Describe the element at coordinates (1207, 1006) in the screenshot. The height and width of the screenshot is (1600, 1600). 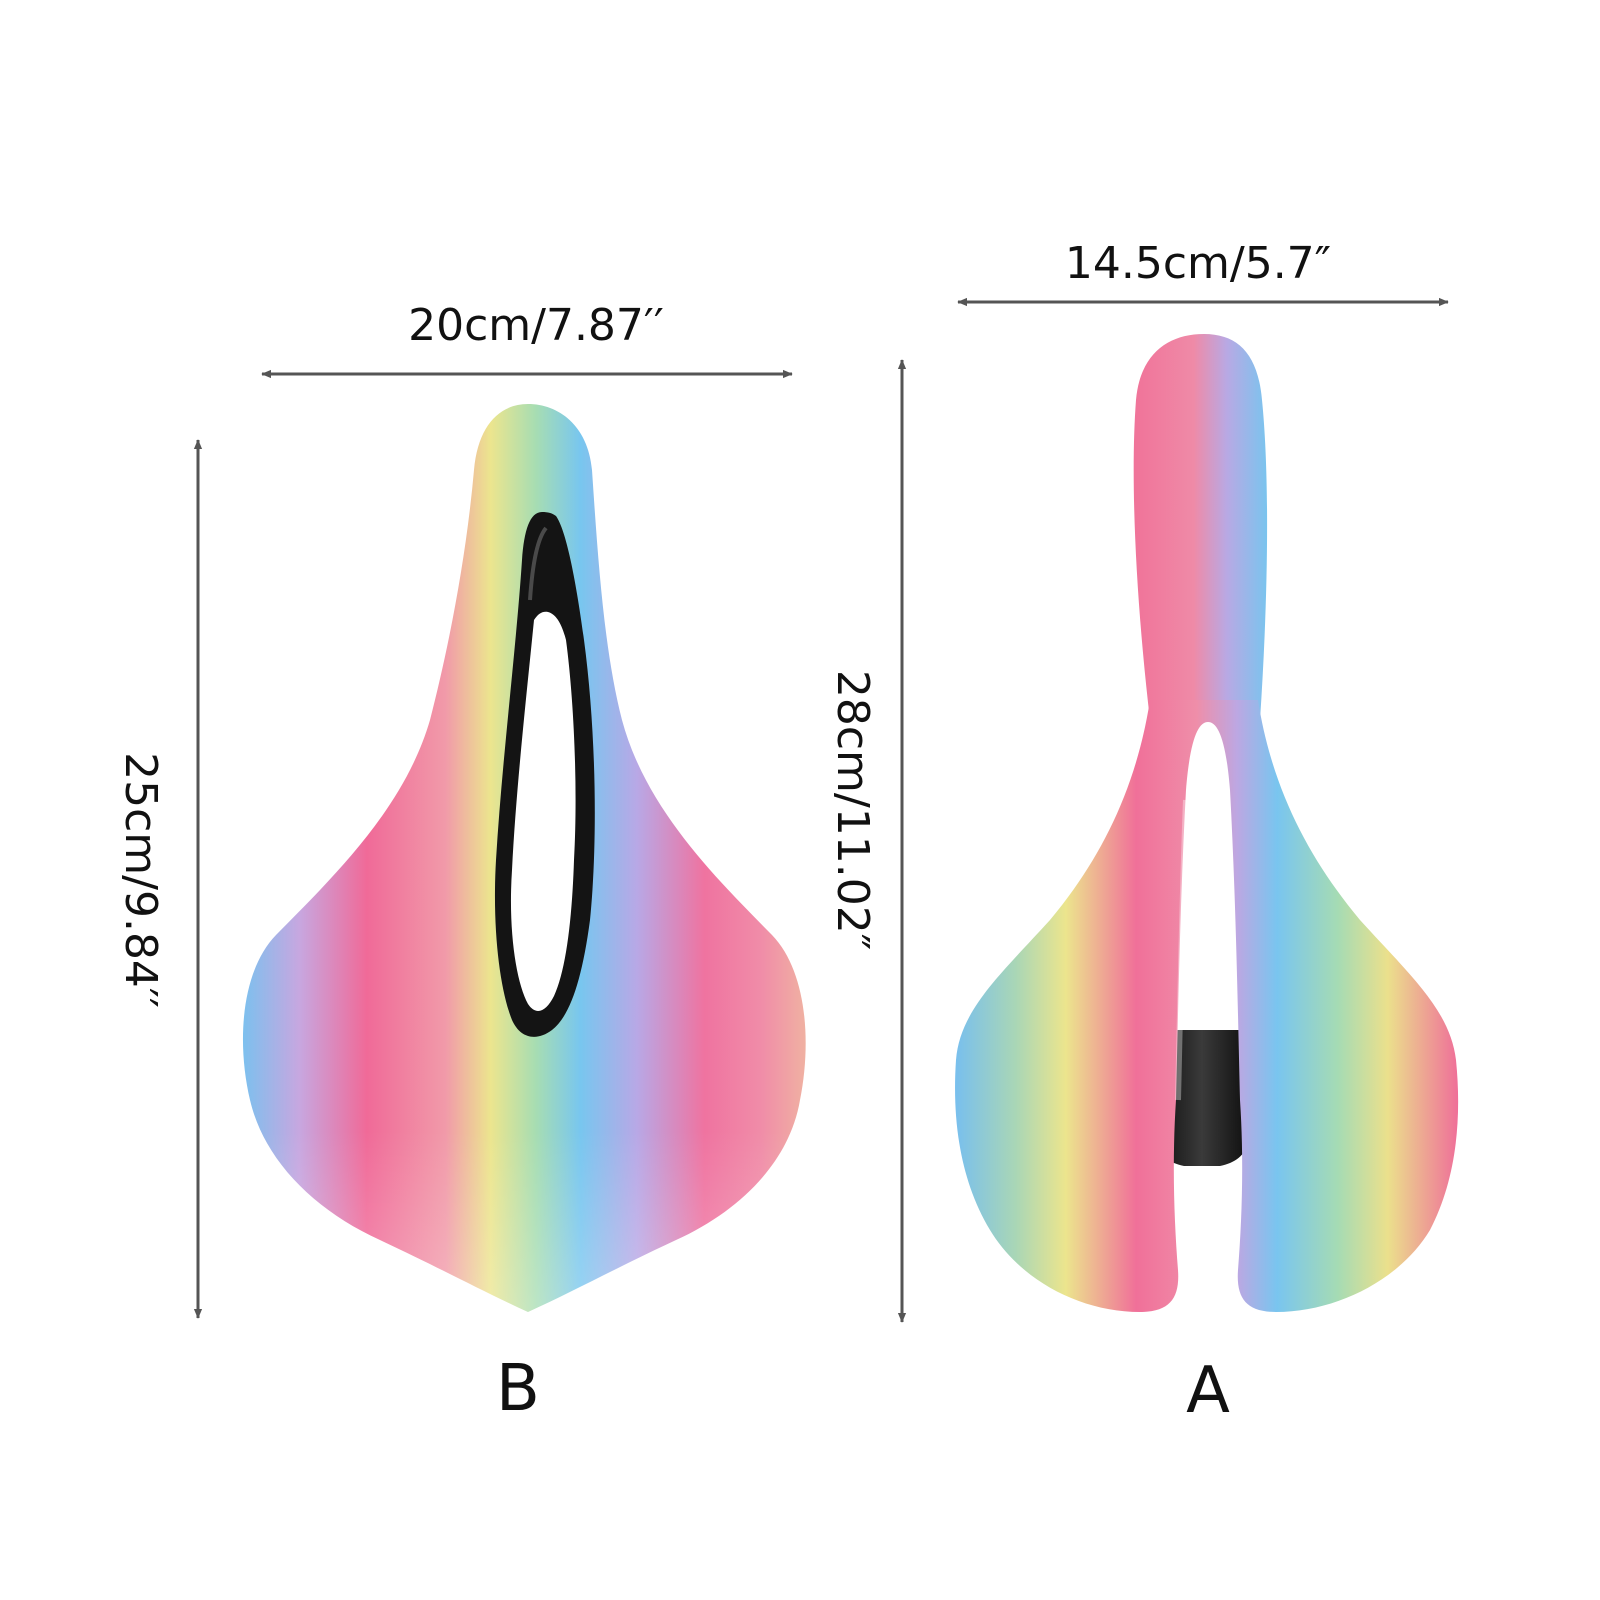
I see `saddle-a-body` at that location.